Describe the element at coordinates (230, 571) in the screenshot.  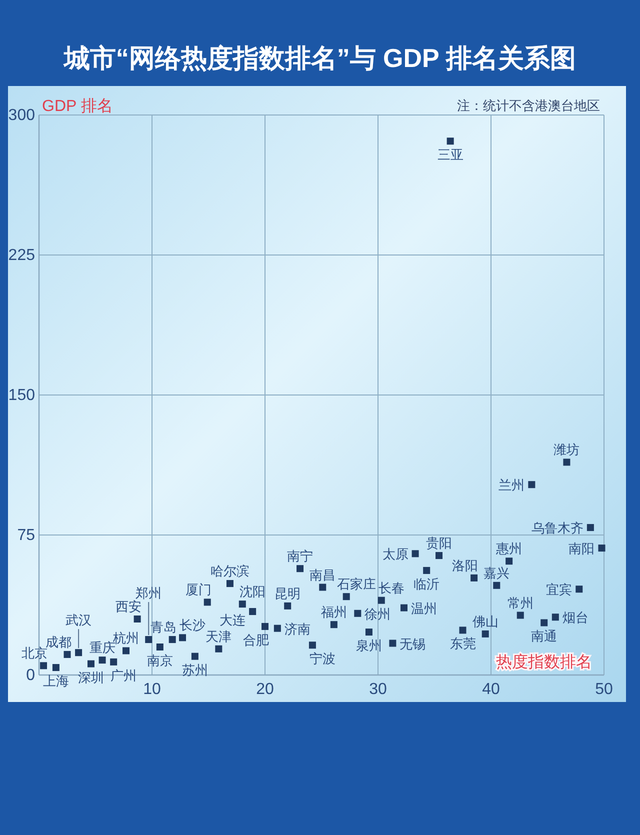
I see `point-label: 哈尔滨` at that location.